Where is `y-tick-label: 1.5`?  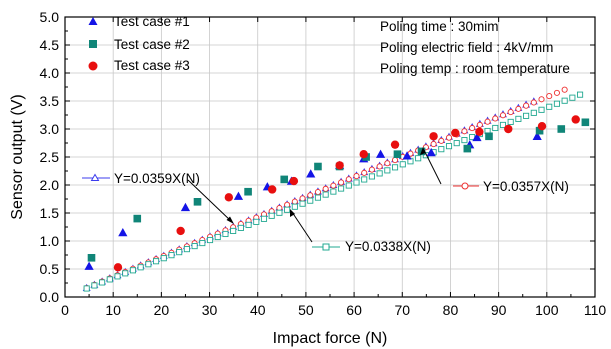 y-tick-label: 1.5 is located at coordinates (50, 213).